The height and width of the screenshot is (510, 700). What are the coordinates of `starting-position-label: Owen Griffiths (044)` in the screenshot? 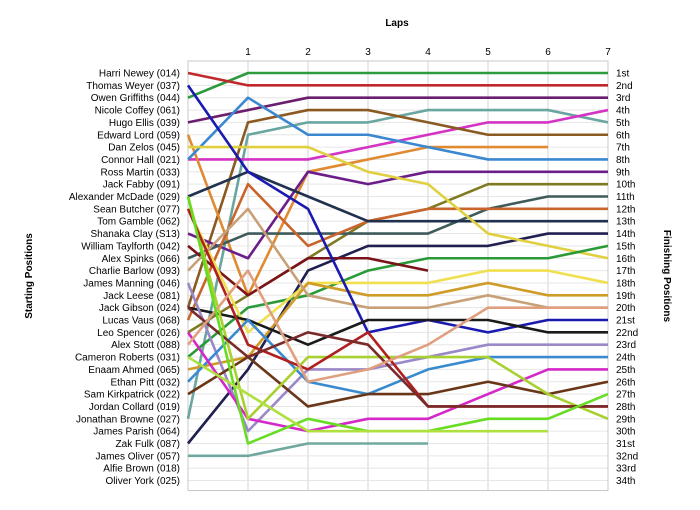 It's located at (135, 98).